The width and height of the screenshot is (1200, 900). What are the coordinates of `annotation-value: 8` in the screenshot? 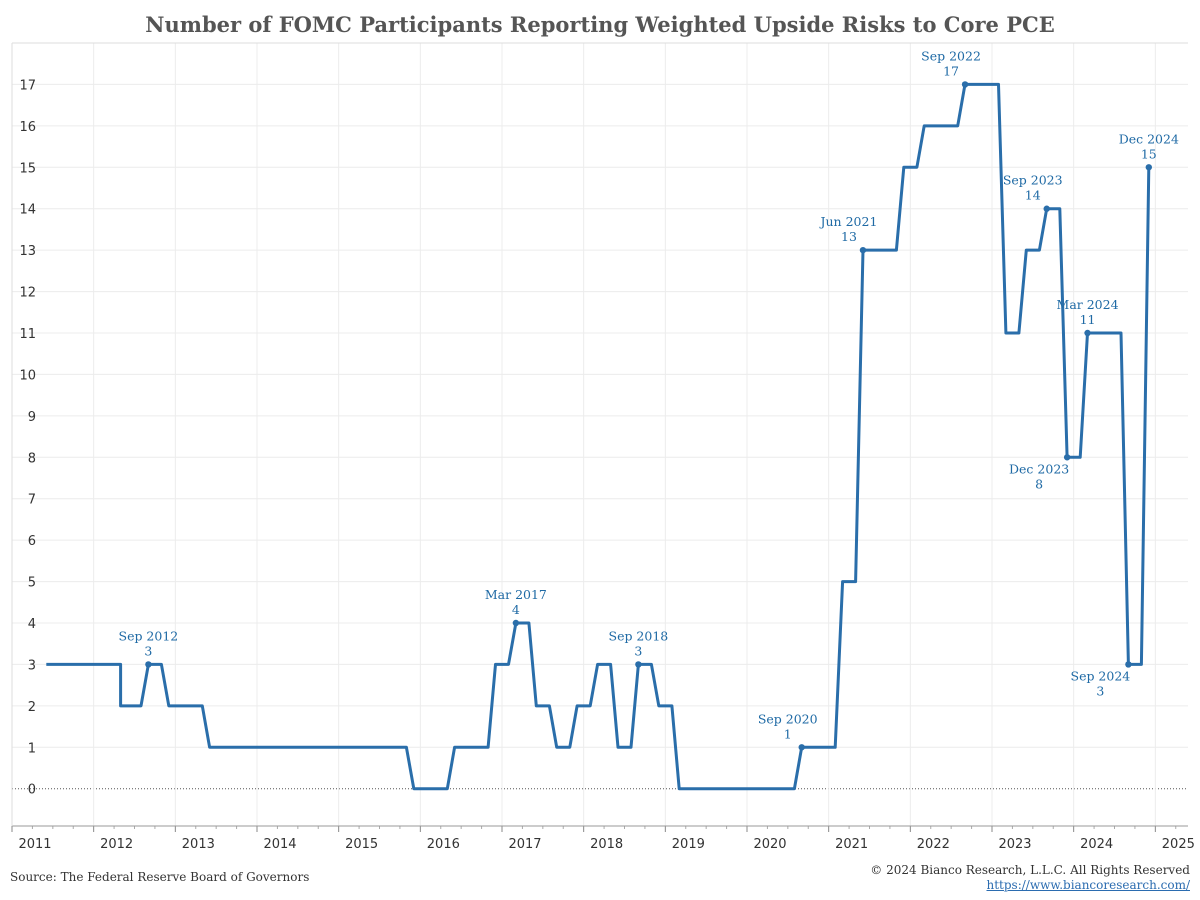 It's located at (1039, 483).